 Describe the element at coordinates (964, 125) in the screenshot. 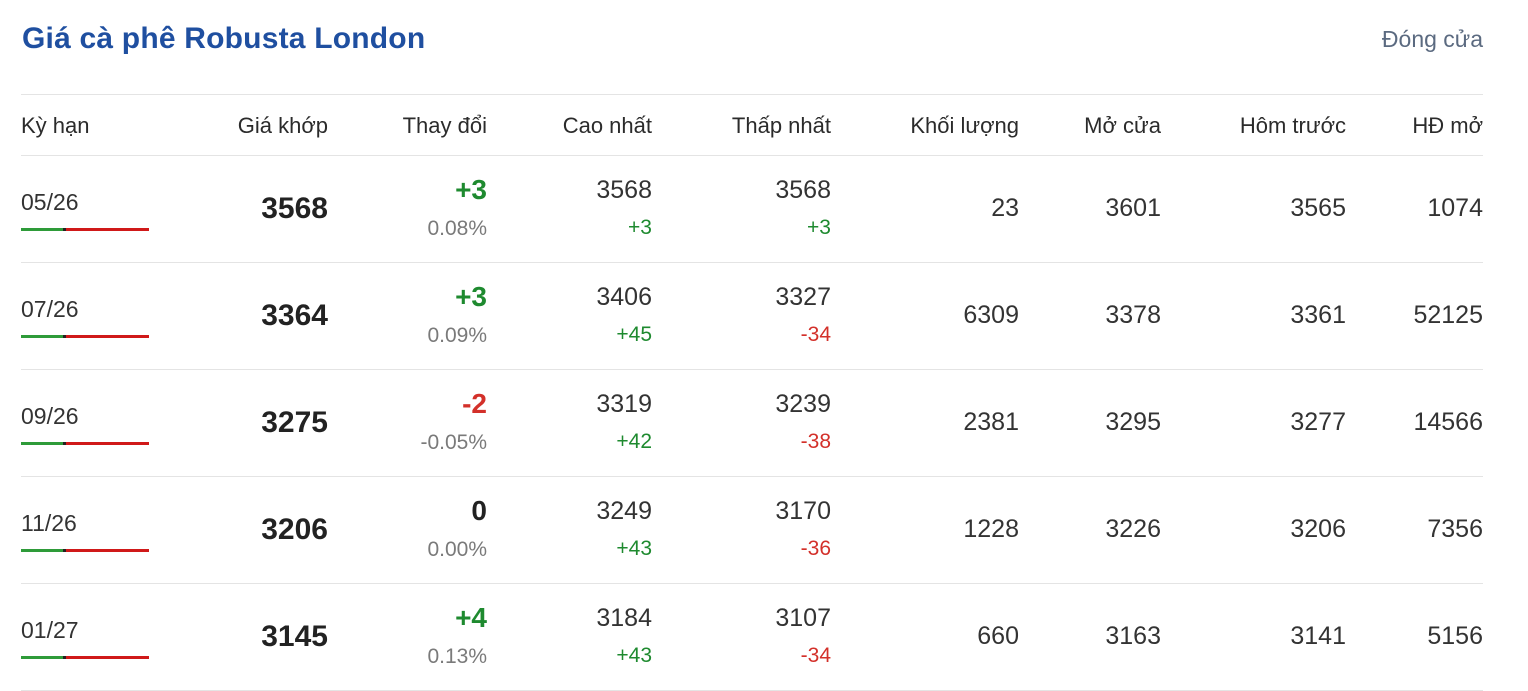

I see `header-volume: Khối lượng` at that location.